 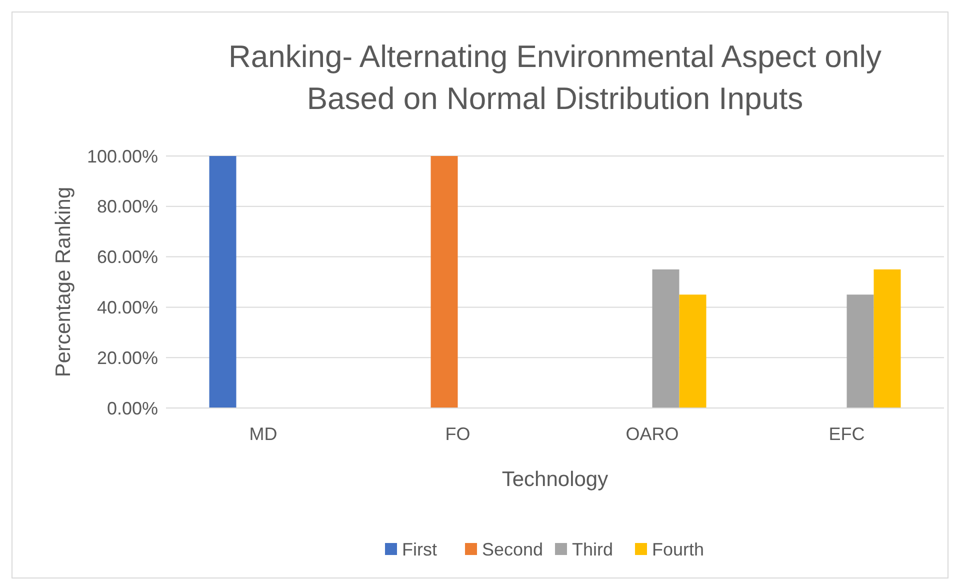 What do you see at coordinates (263, 434) in the screenshot?
I see `x-tick-label: MD` at bounding box center [263, 434].